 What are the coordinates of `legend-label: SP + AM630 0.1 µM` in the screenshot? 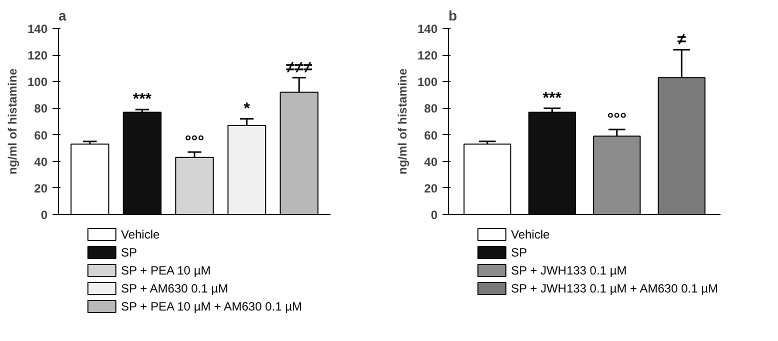 It's located at (174, 289).